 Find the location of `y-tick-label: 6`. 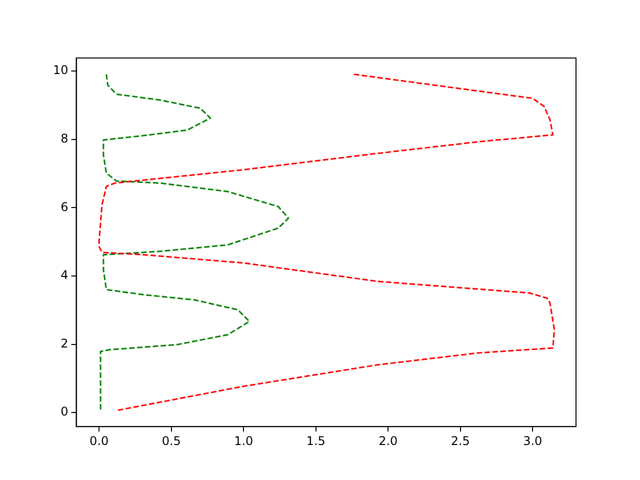

y-tick-label: 6 is located at coordinates (64, 207).